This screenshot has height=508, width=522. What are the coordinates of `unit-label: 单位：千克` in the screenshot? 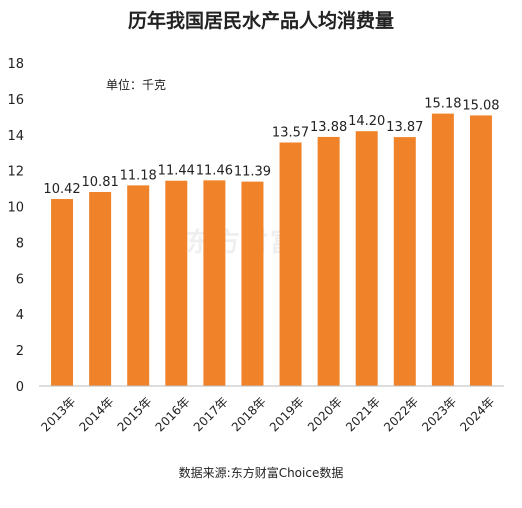 It's located at (136, 85).